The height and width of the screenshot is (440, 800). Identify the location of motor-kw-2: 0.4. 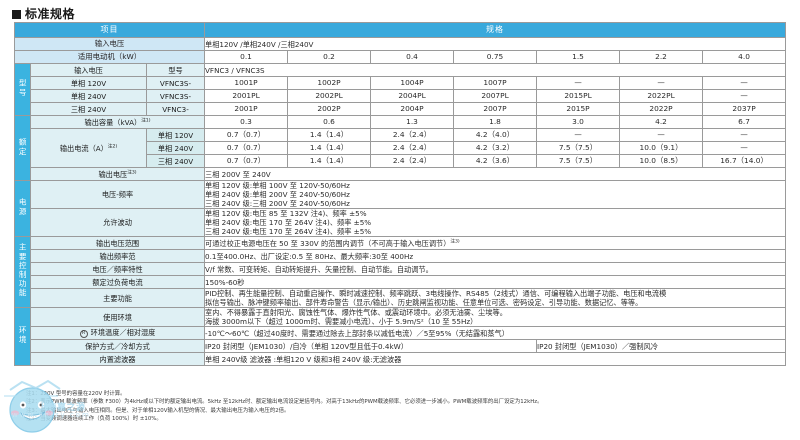
(412, 57).